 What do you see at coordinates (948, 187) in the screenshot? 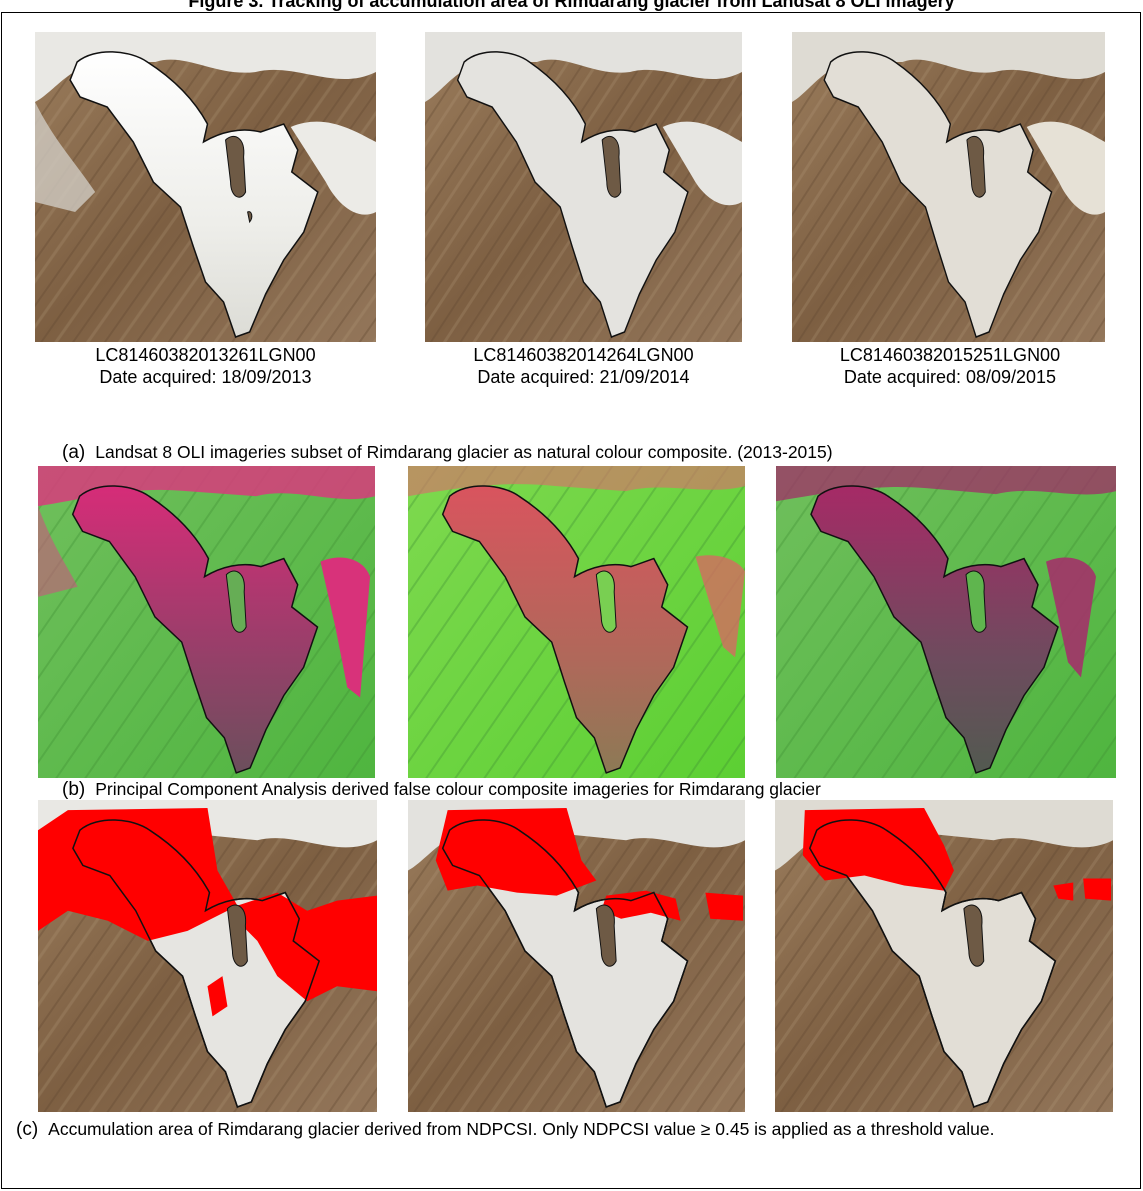
I see `natural-colour-image-2015` at bounding box center [948, 187].